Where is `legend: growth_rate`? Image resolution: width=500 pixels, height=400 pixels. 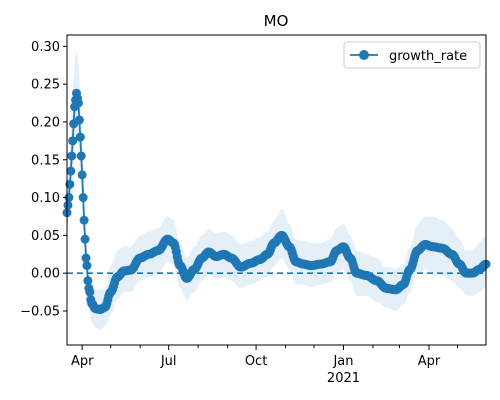 legend: growth_rate is located at coordinates (412, 55).